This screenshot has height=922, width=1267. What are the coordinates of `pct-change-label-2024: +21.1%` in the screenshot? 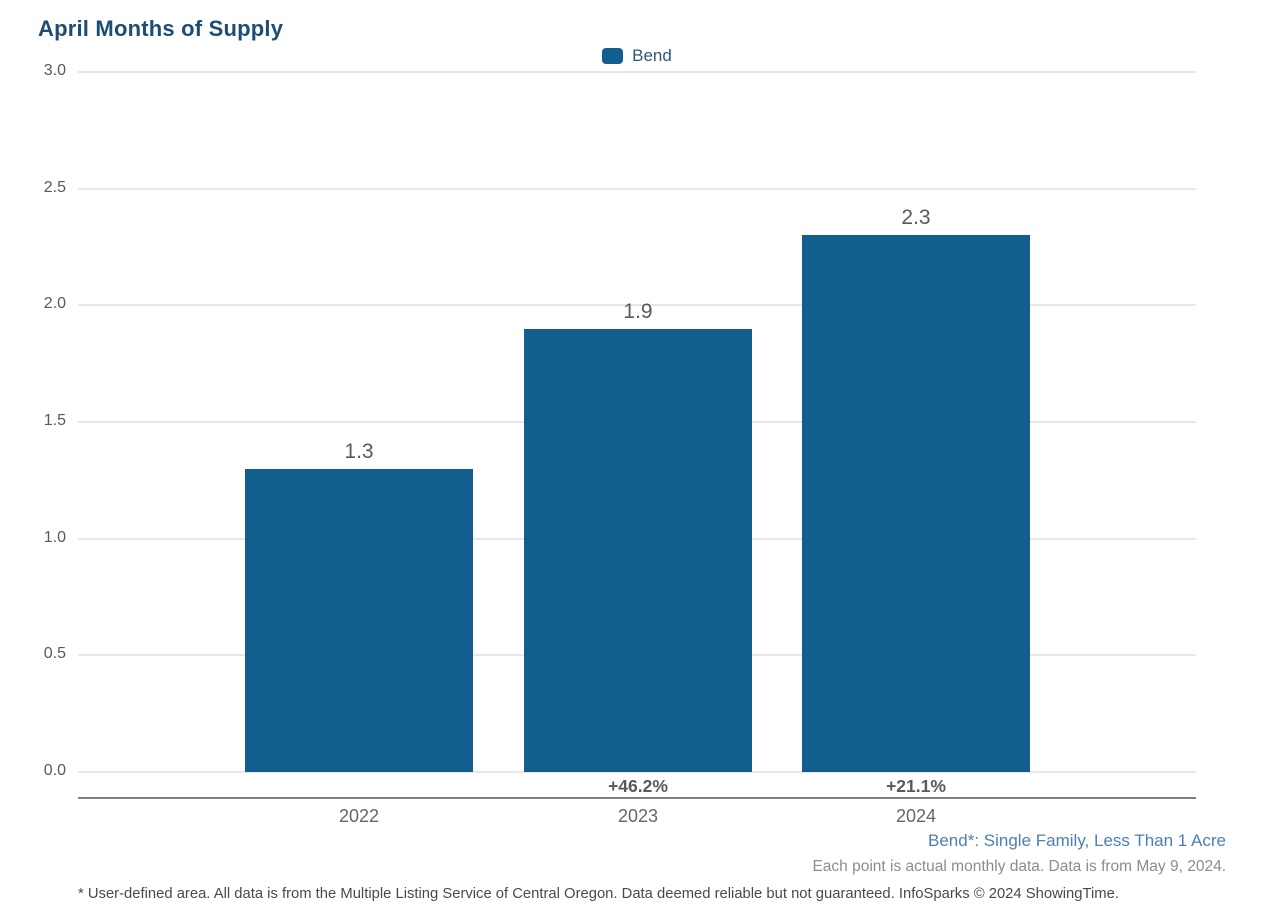 It's located at (916, 786).